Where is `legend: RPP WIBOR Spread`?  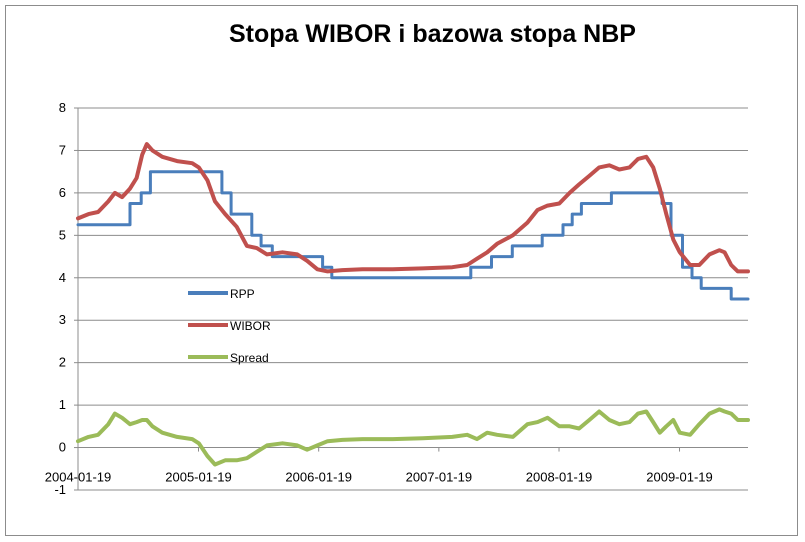
legend: RPP WIBOR Spread is located at coordinates (229, 326).